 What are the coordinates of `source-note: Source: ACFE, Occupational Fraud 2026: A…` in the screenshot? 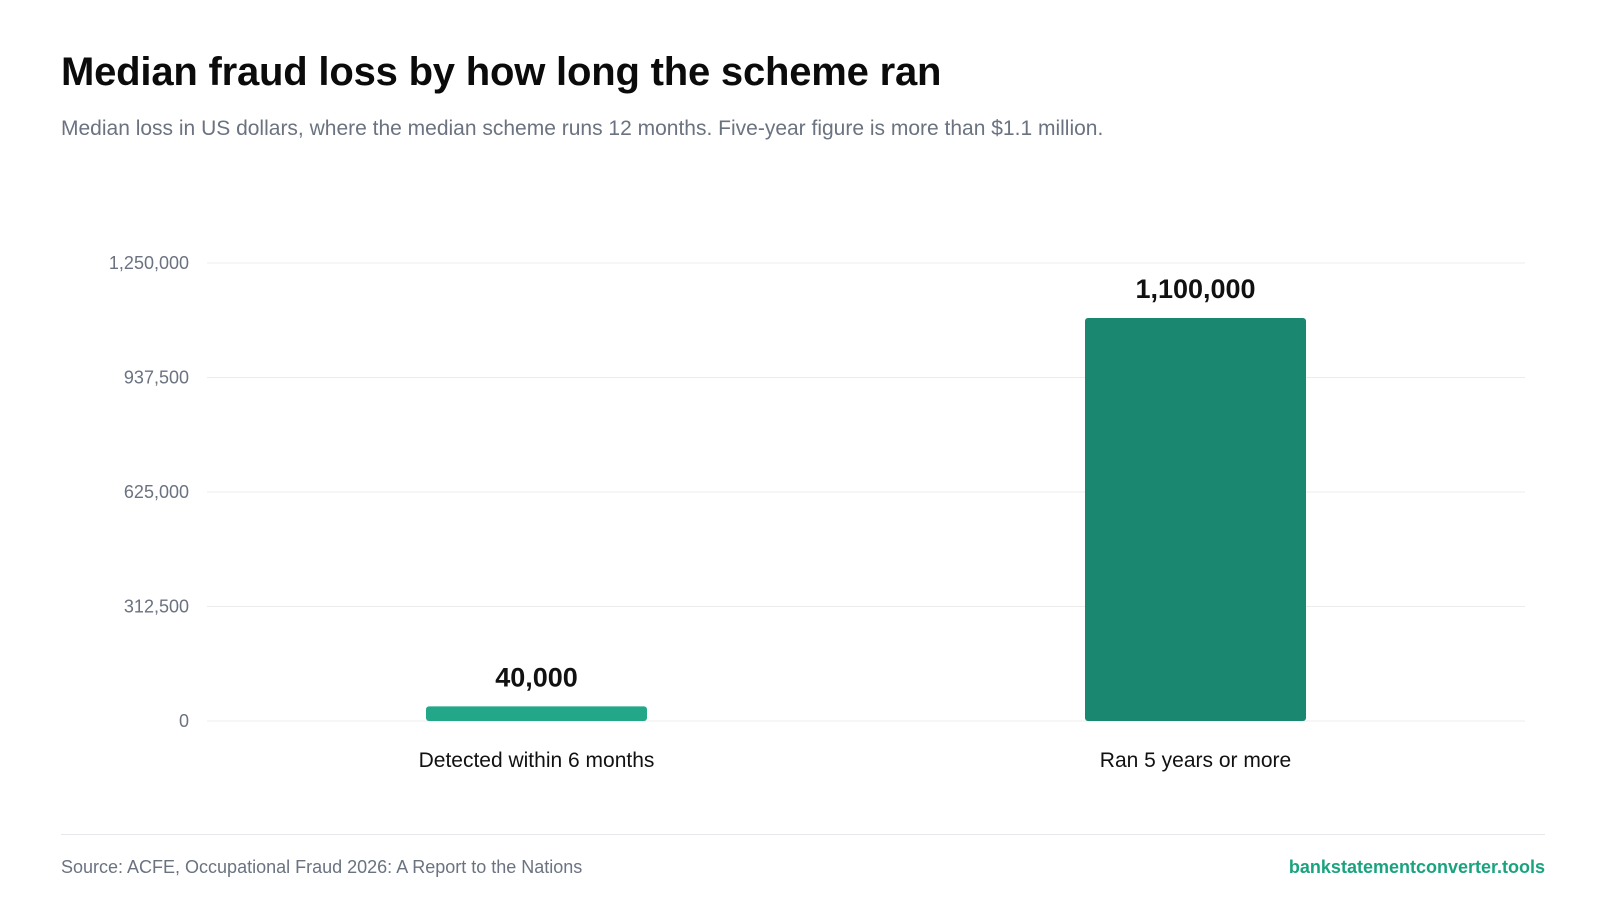 It's located at (322, 867).